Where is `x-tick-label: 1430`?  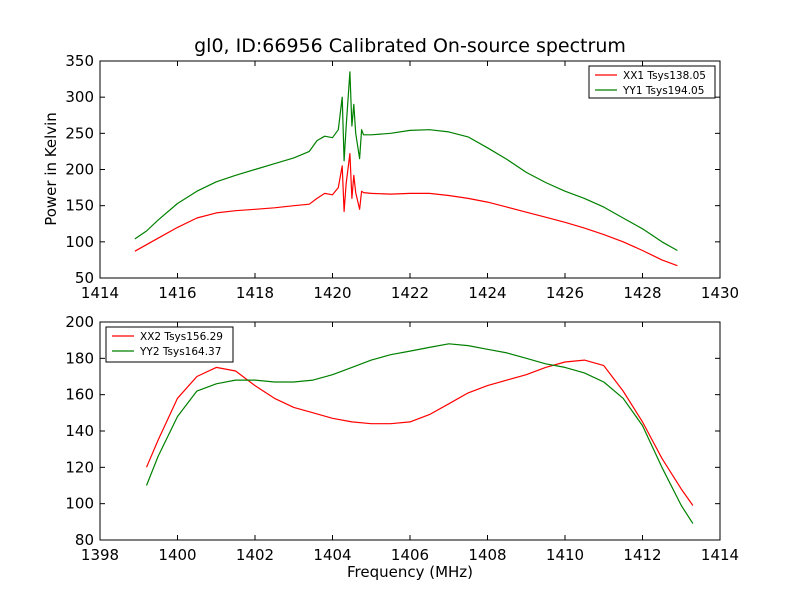
x-tick-label: 1430 is located at coordinates (720, 293).